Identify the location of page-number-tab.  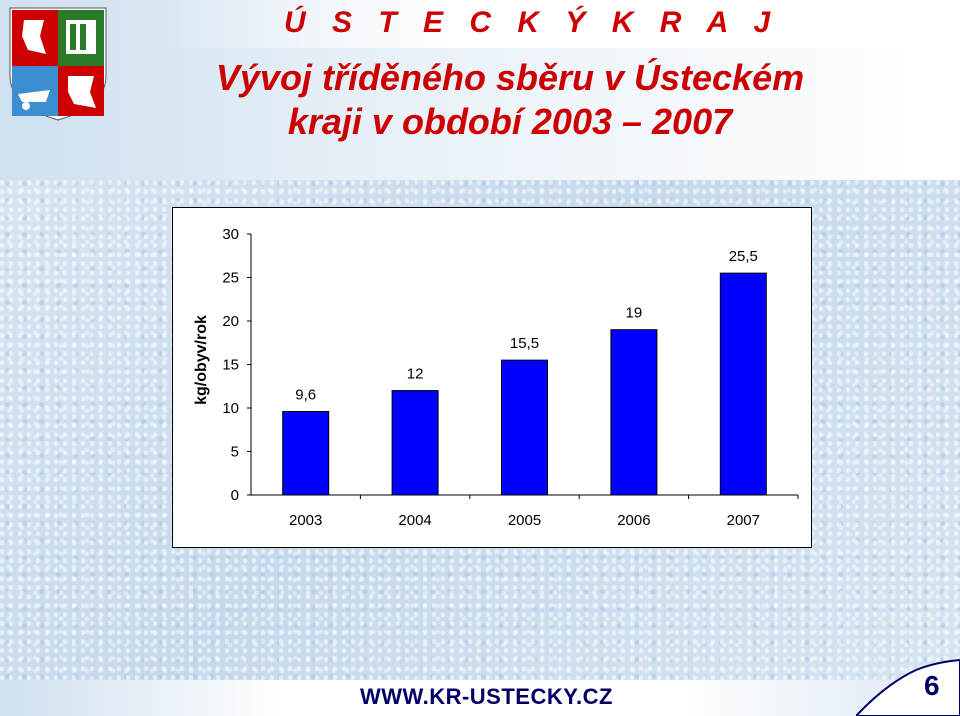
(908, 687).